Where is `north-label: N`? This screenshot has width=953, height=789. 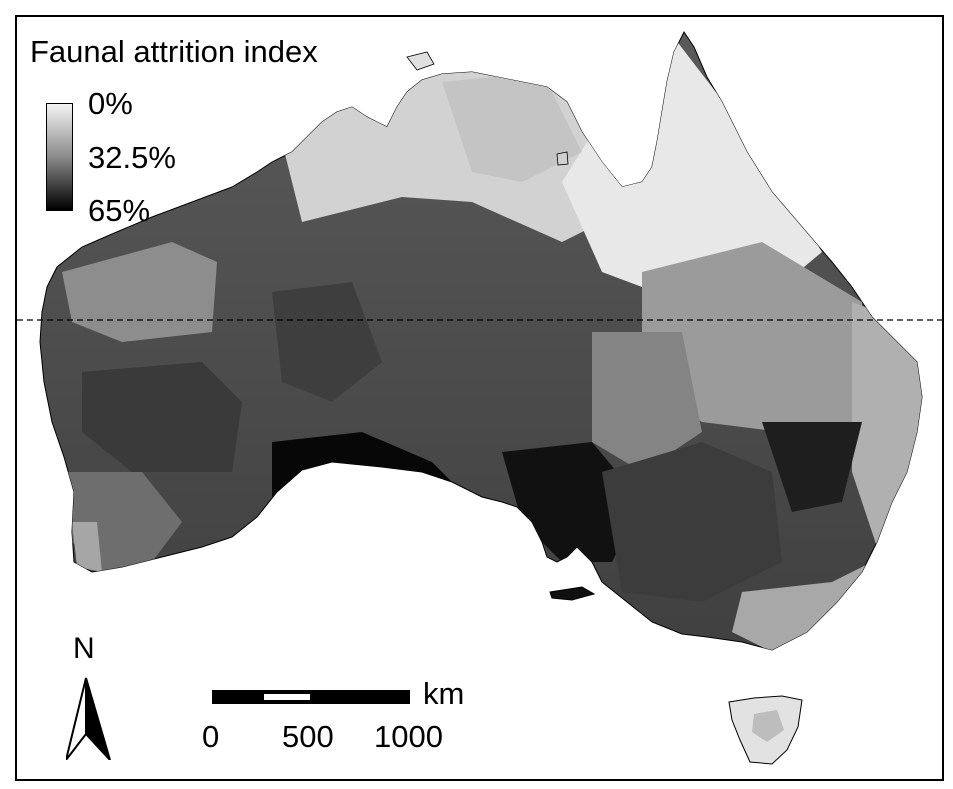
north-label: N is located at coordinates (84, 648).